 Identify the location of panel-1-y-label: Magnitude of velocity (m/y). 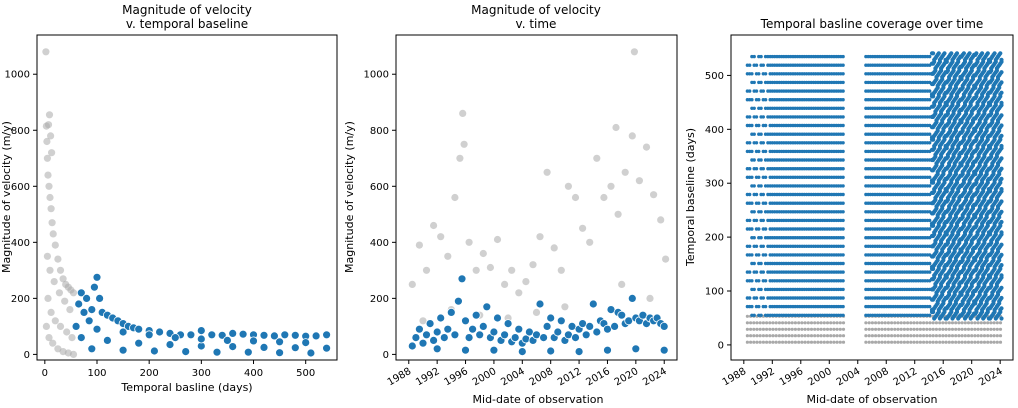
(6, 197).